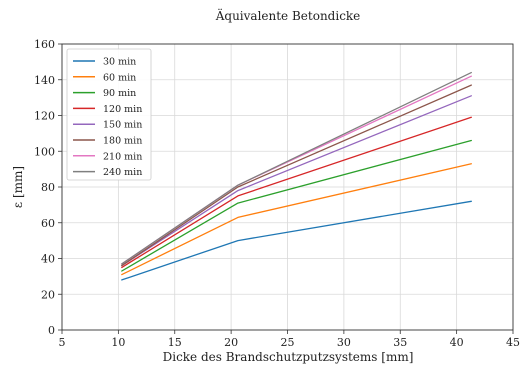 The image size is (521, 374). What do you see at coordinates (44, 151) in the screenshot?
I see `y-tick-label: 100` at bounding box center [44, 151].